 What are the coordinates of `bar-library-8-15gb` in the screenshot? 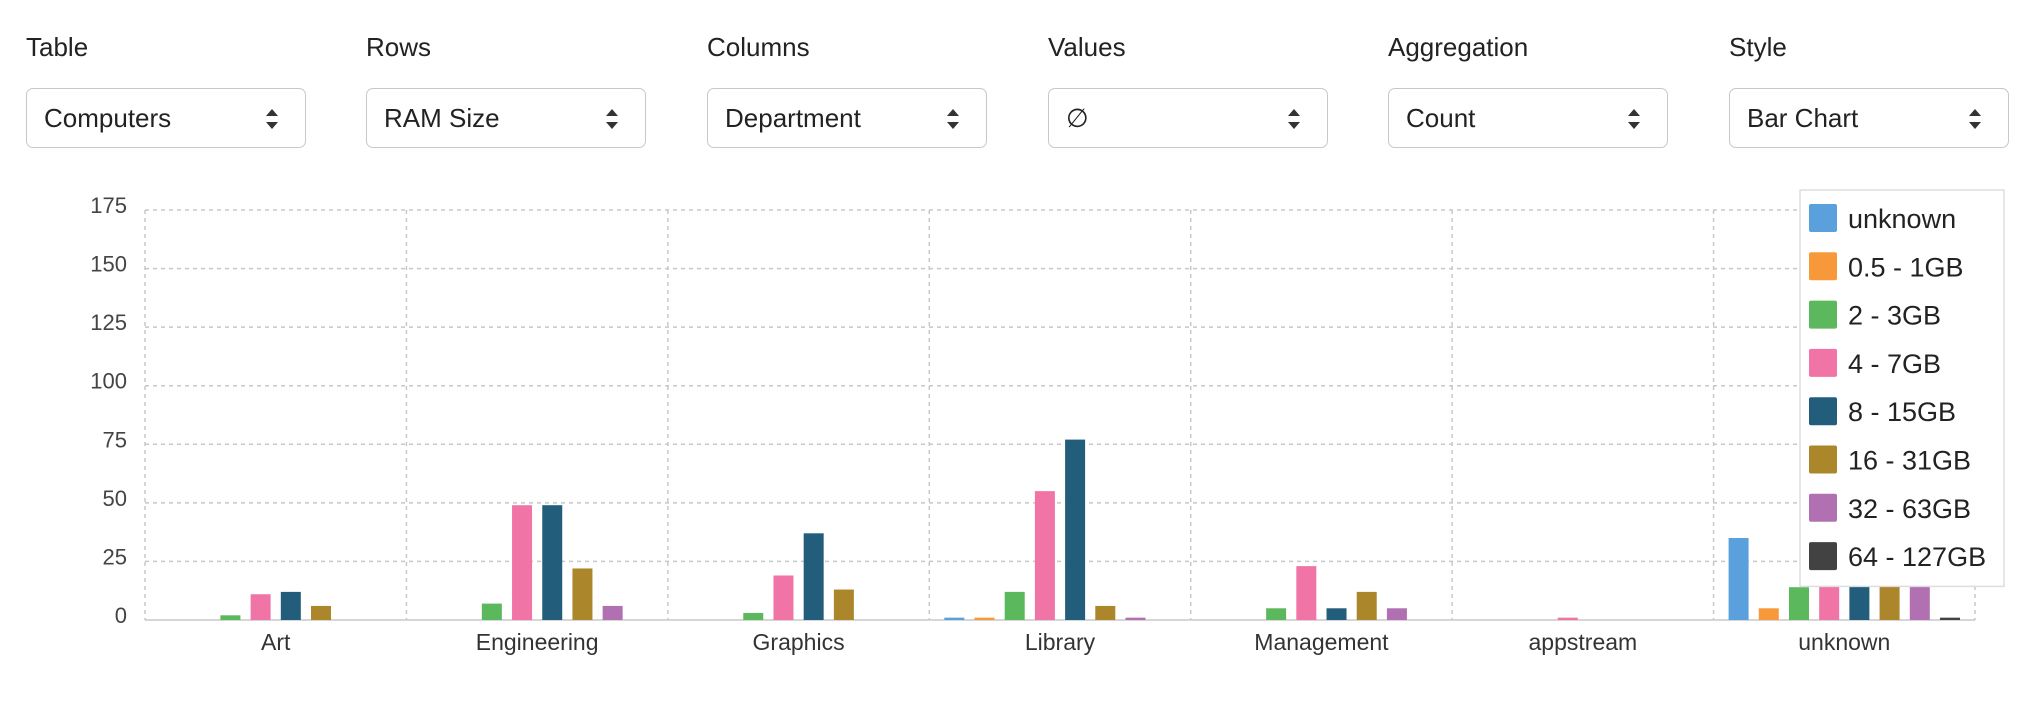 It's located at (1075, 529).